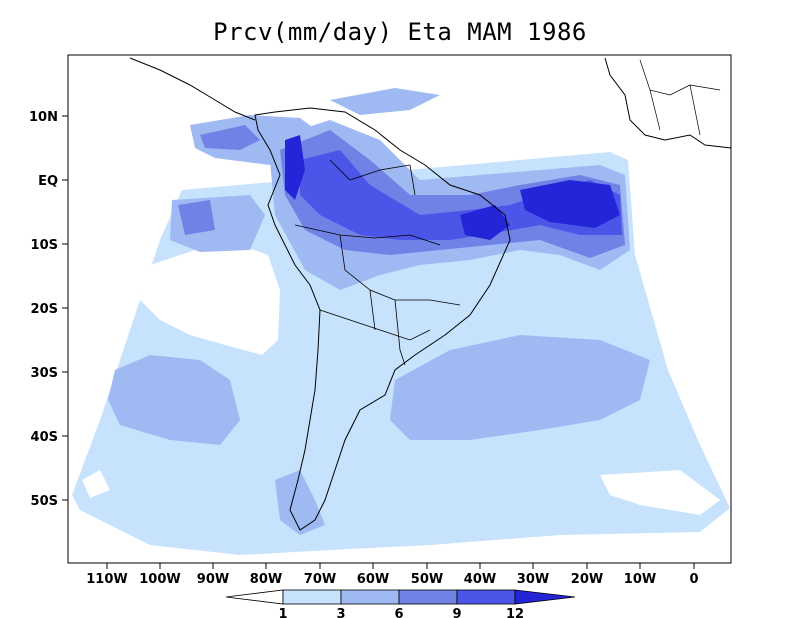 Image resolution: width=800 pixels, height=618 pixels. I want to click on y-axis: 10N EQ 10S 20S 30S 40S 50S, so click(48, 309).